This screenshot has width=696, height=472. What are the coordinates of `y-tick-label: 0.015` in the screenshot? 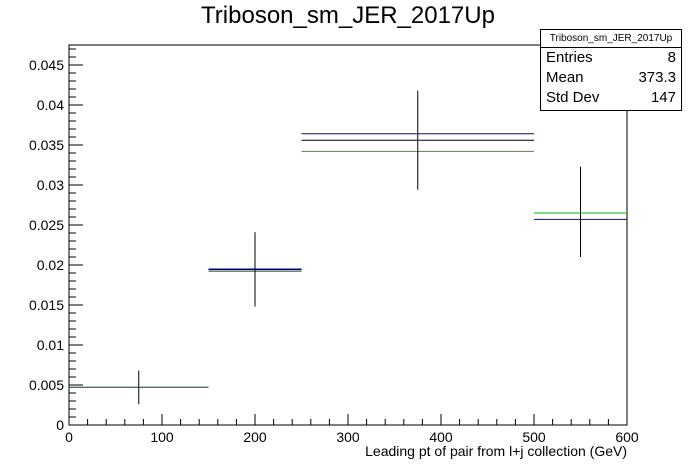 It's located at (46, 305).